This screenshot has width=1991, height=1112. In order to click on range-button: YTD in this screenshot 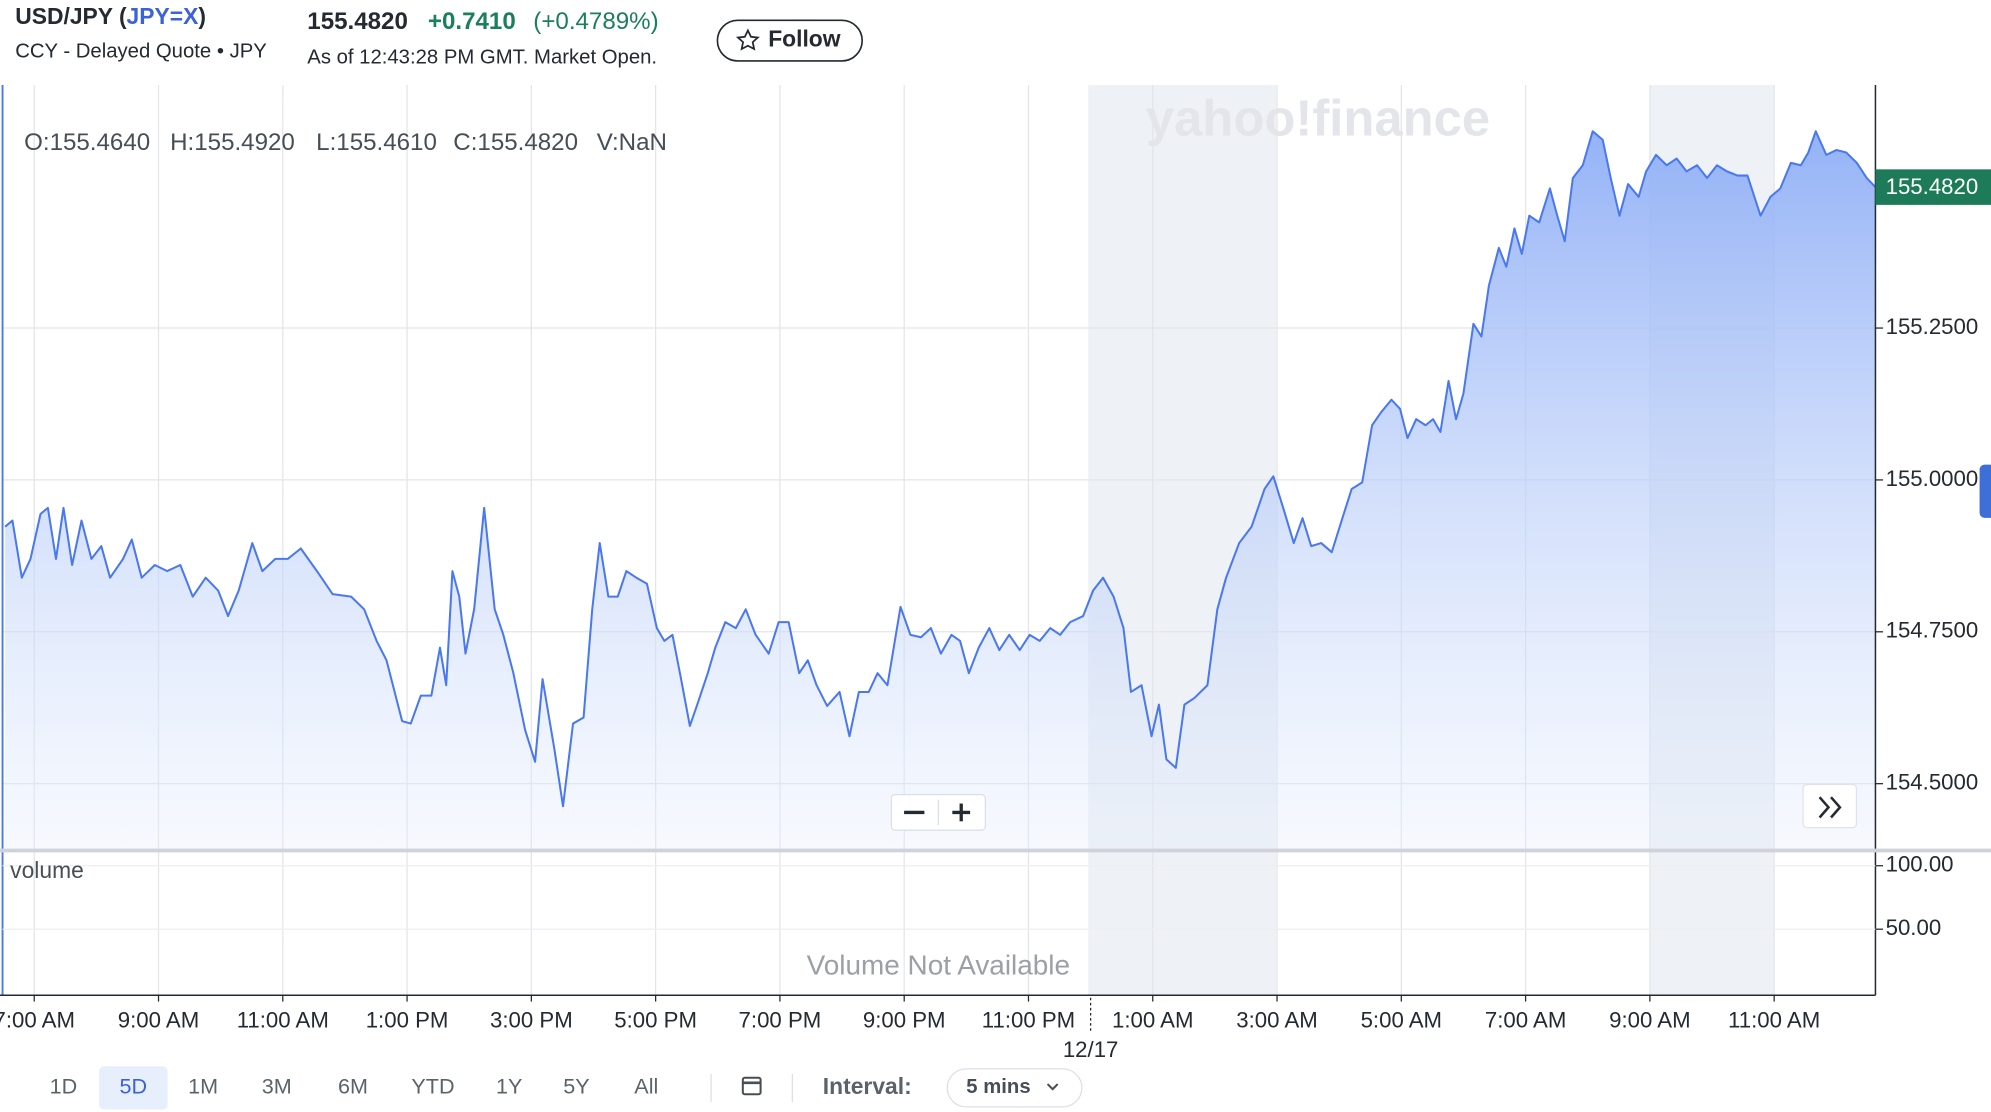, I will do `click(432, 1086)`.